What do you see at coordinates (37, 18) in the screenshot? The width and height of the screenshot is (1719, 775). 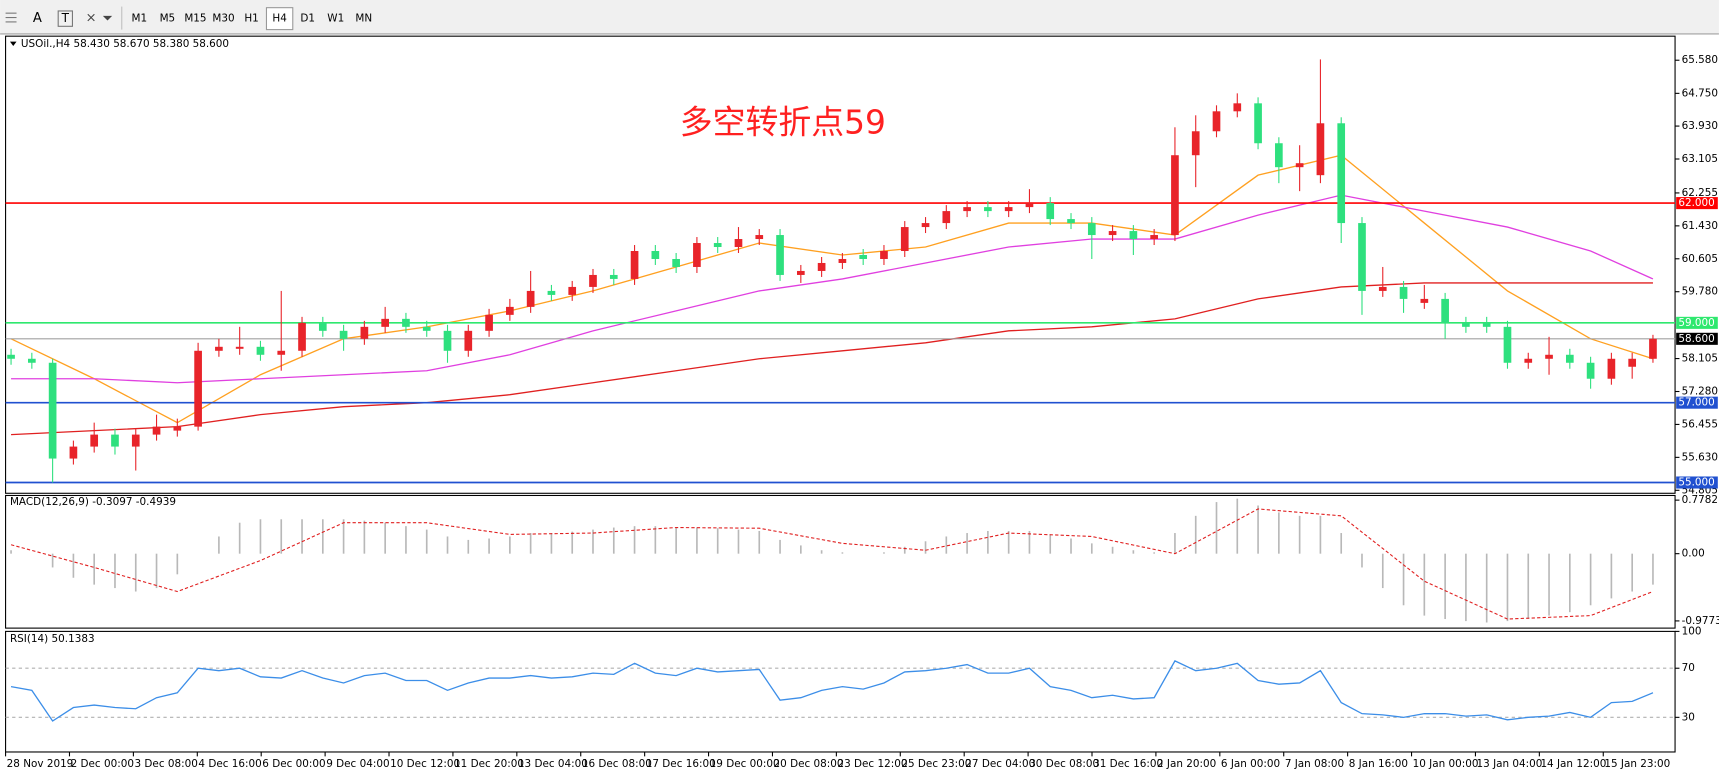 I see `tool-text: A` at bounding box center [37, 18].